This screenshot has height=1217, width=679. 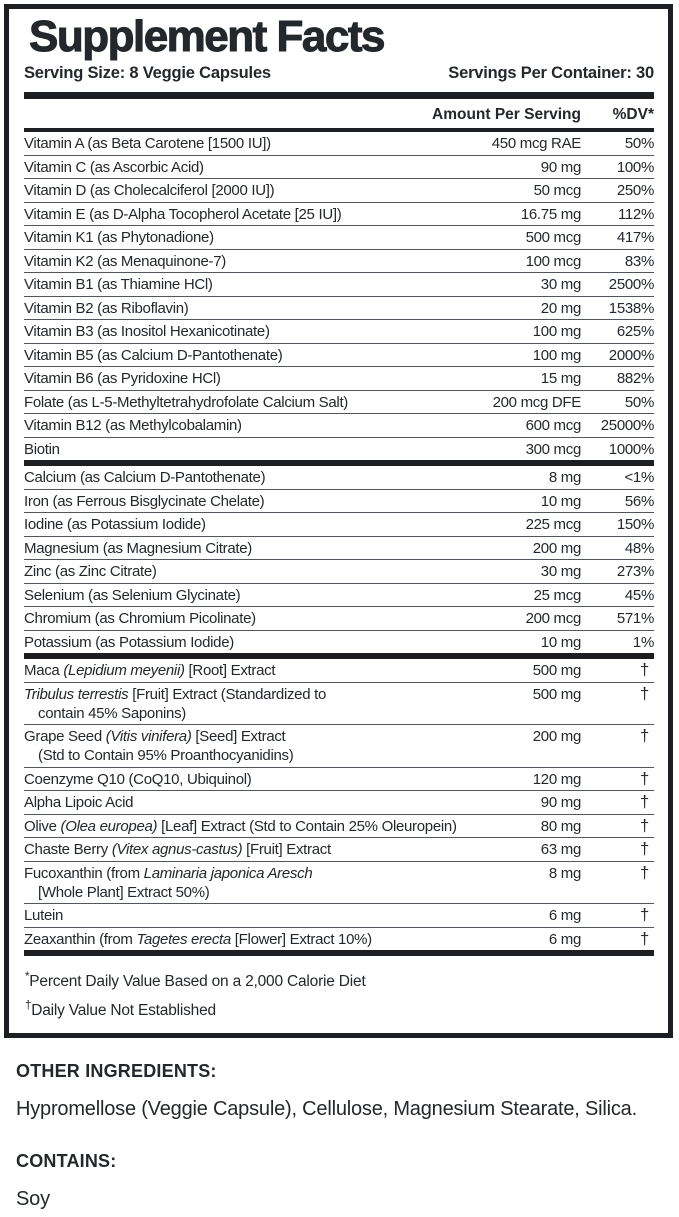 I want to click on row-name: Vitamin B12 (as Methylcobalamin), so click(x=275, y=425).